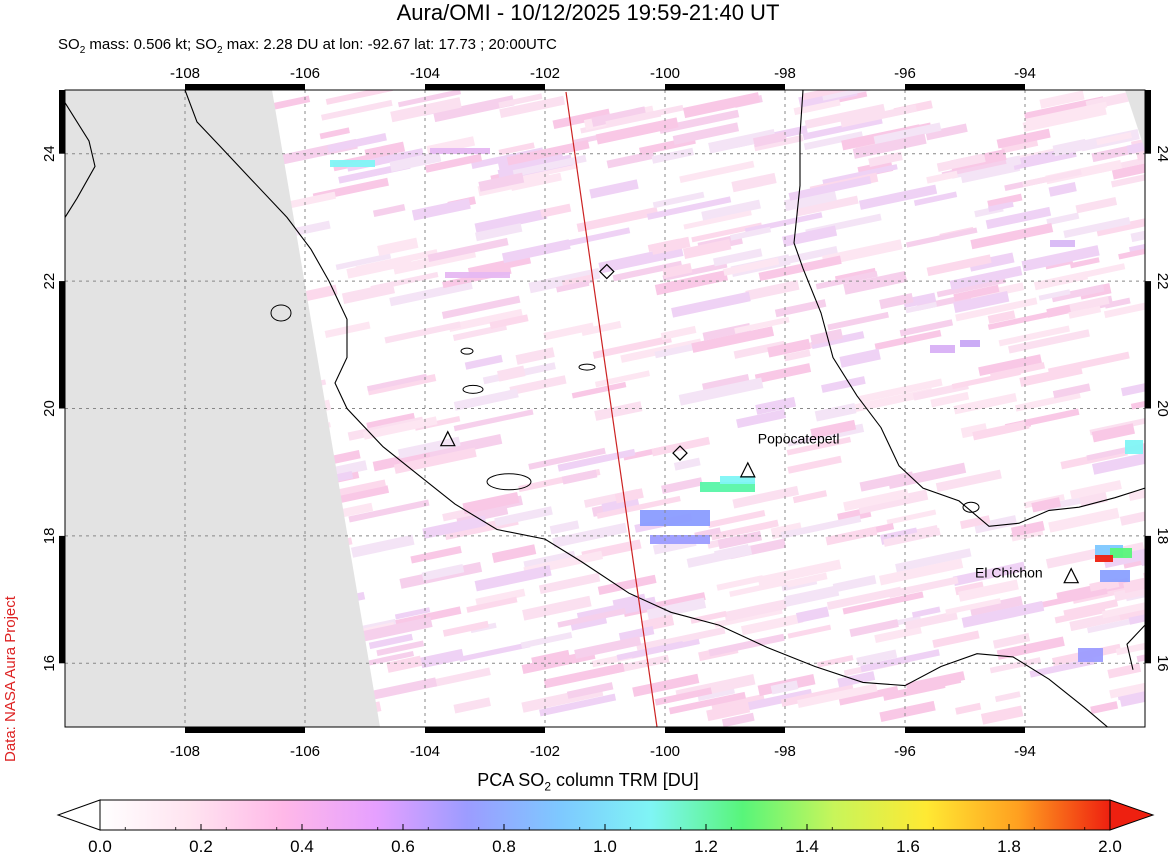 Image resolution: width=1176 pixels, height=855 pixels. I want to click on colorbar: 0.0 0.2 0.4 0.6 0.8 1.0 1.2 1.4 1.6 1.8 2.0, so click(605, 827).